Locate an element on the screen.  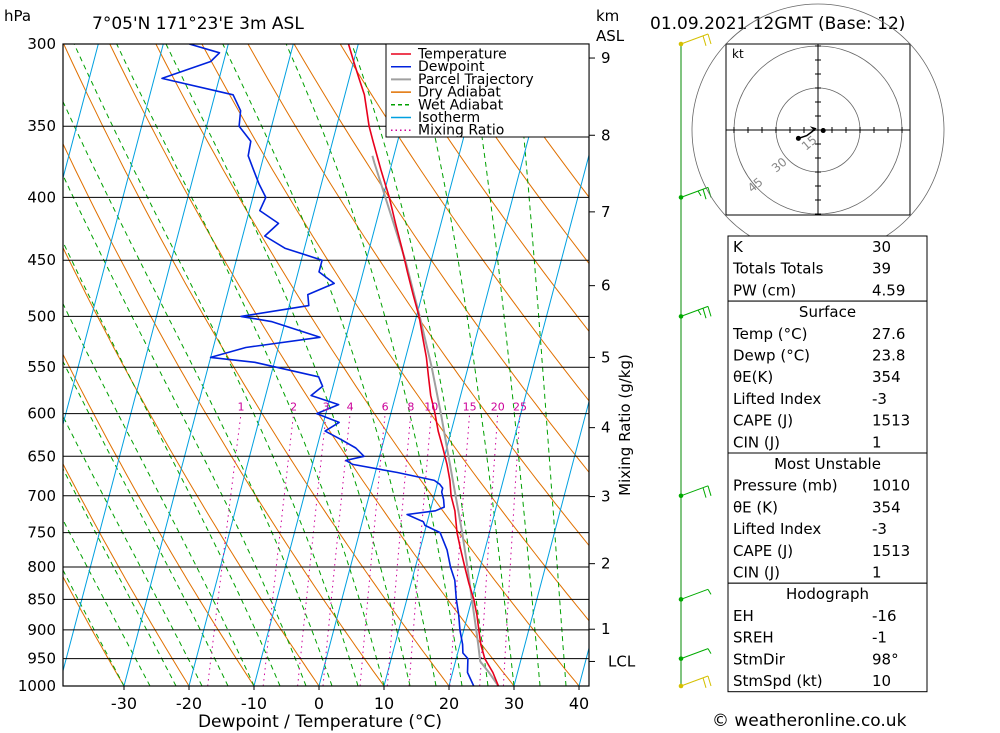
legend-label: Temperature is located at coordinates (462, 55).